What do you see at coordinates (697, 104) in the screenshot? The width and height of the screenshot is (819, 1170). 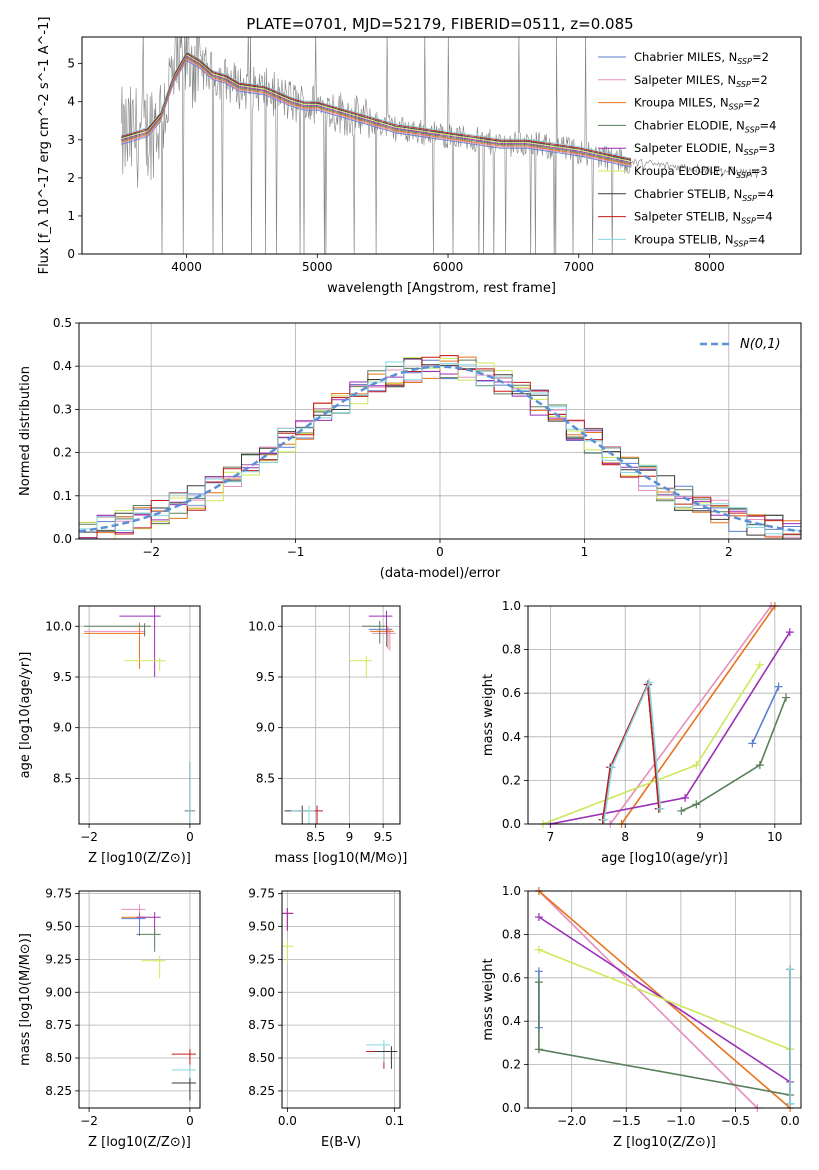 I see `legend-label: Kroupa MILES, NSSP=2` at bounding box center [697, 104].